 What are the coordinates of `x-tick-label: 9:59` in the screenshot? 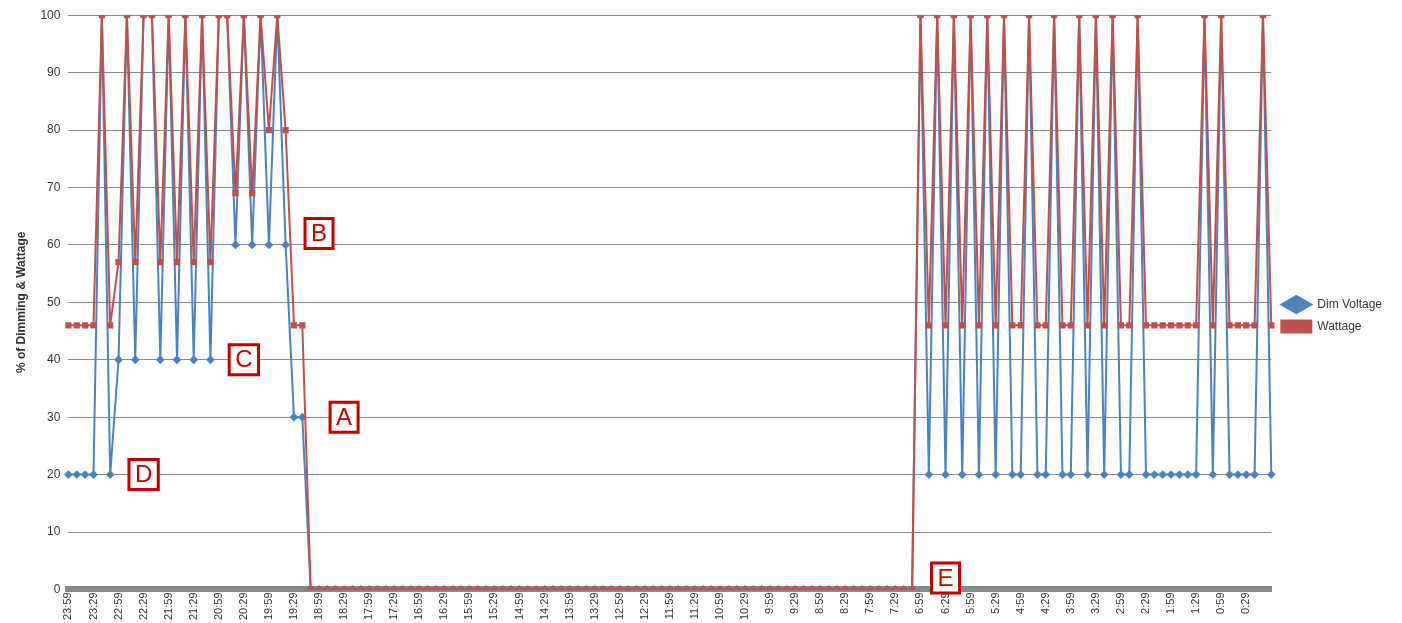 It's located at (769, 603).